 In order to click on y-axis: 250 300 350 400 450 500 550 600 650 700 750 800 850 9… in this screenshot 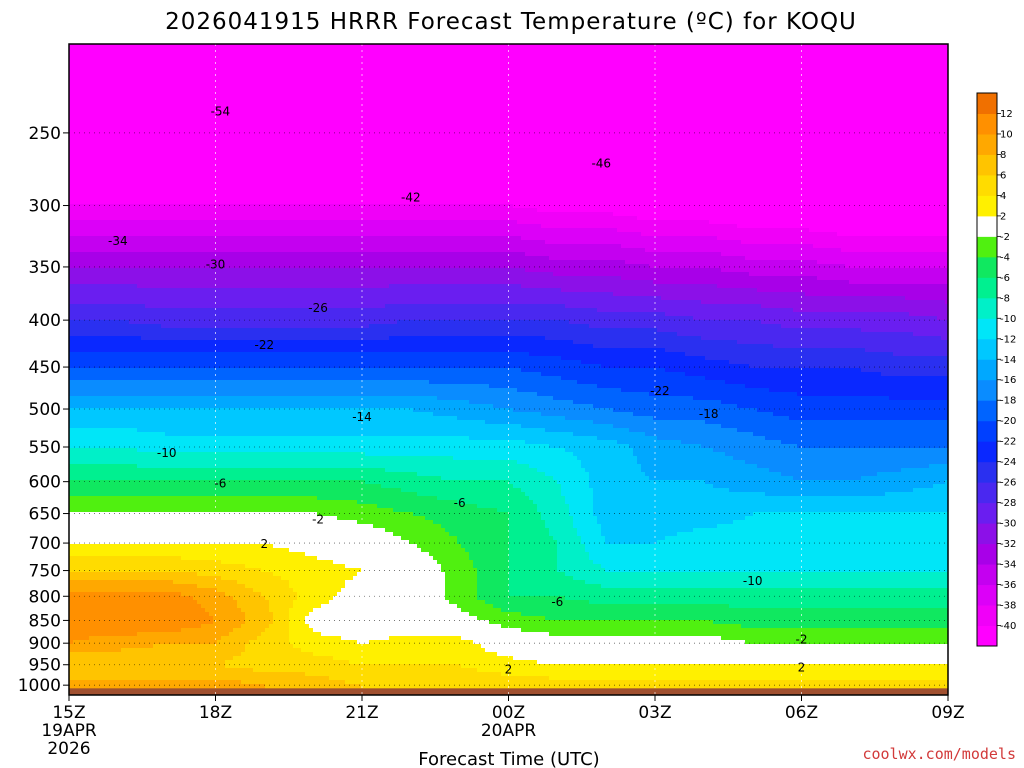, I will do `click(43, 410)`.